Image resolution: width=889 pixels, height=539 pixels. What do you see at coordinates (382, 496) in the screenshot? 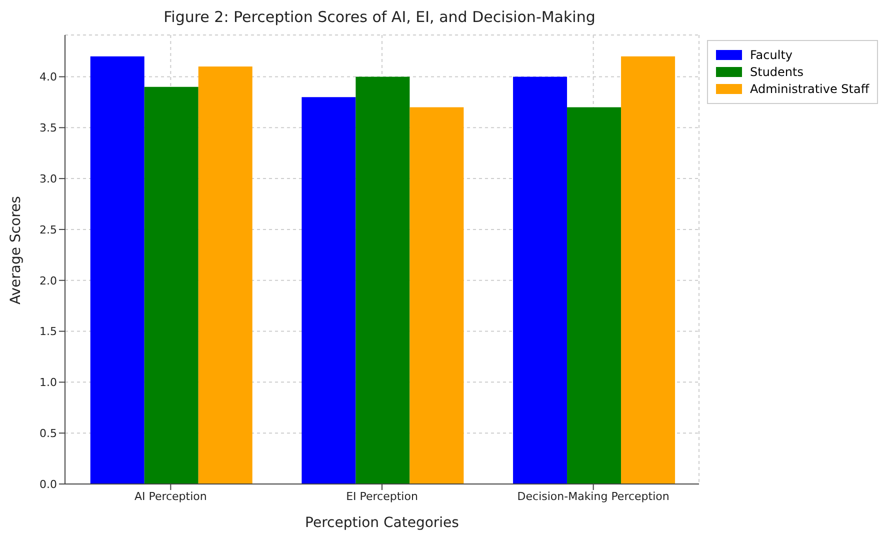
I see `x-tick-label: EI Perception` at bounding box center [382, 496].